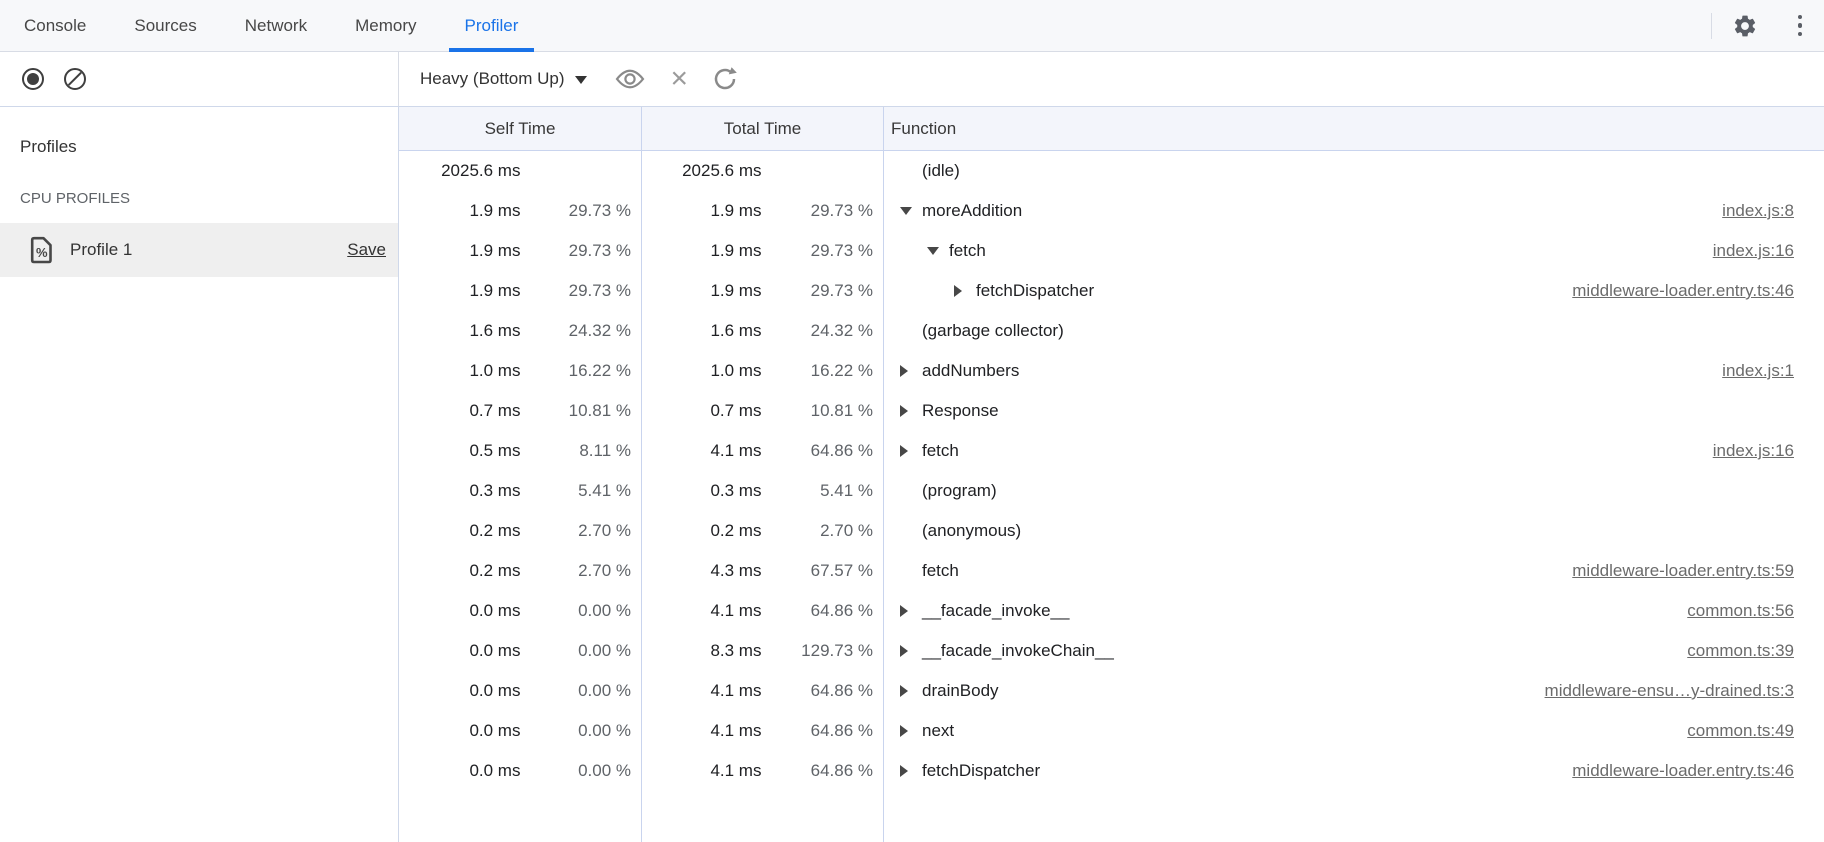 The height and width of the screenshot is (842, 1824). I want to click on row-self-time: 1.6 ms 24.32 %, so click(520, 331).